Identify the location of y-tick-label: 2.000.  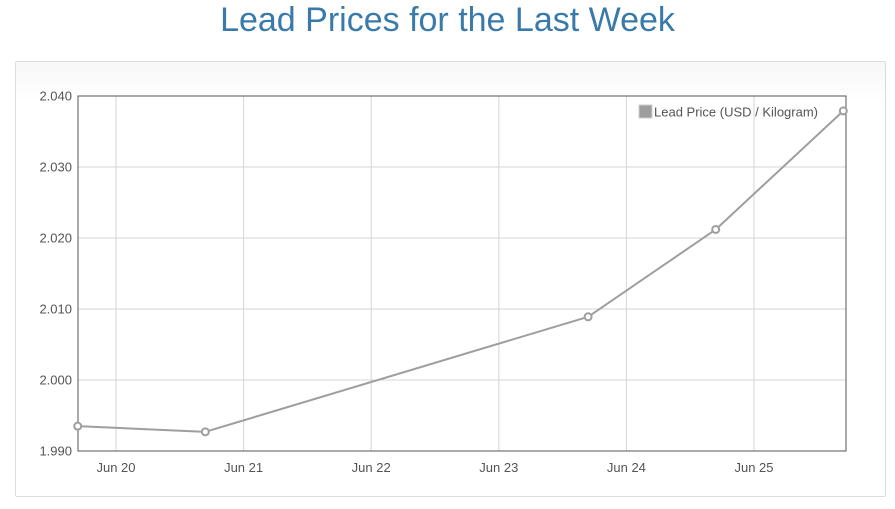
(55, 380).